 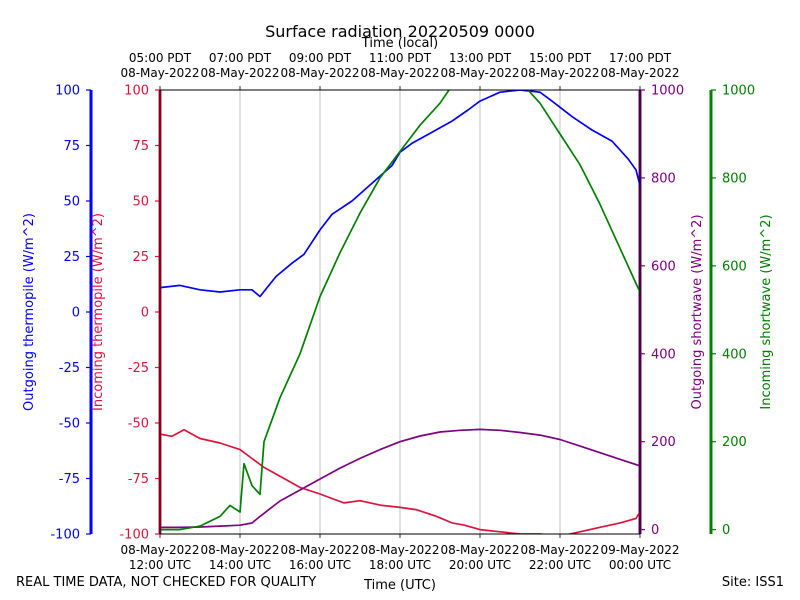 What do you see at coordinates (69, 424) in the screenshot?
I see `outgoing-thermopile-axis-tick-label: -50` at bounding box center [69, 424].